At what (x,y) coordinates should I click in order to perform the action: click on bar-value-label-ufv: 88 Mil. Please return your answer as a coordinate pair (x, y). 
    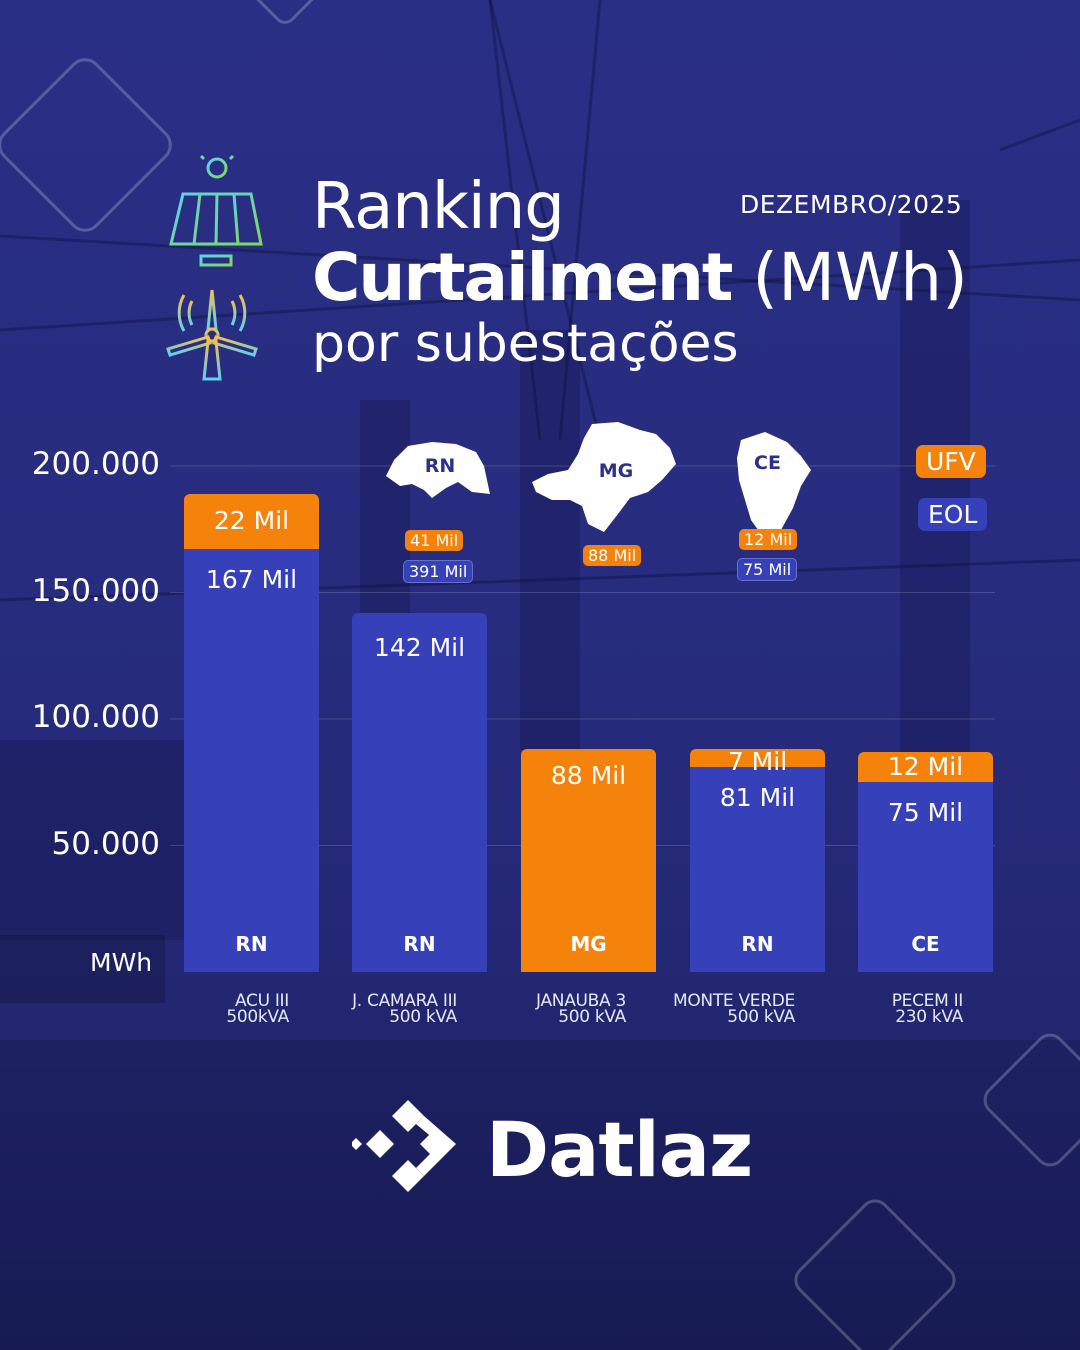
    Looking at the image, I should click on (588, 776).